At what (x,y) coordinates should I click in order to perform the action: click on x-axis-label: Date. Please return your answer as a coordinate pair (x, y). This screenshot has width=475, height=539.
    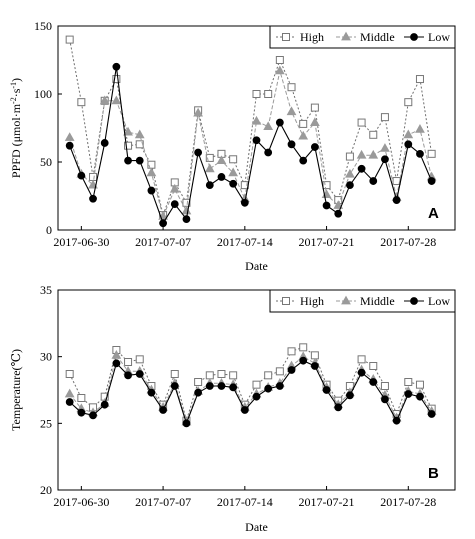
    Looking at the image, I should click on (256, 266).